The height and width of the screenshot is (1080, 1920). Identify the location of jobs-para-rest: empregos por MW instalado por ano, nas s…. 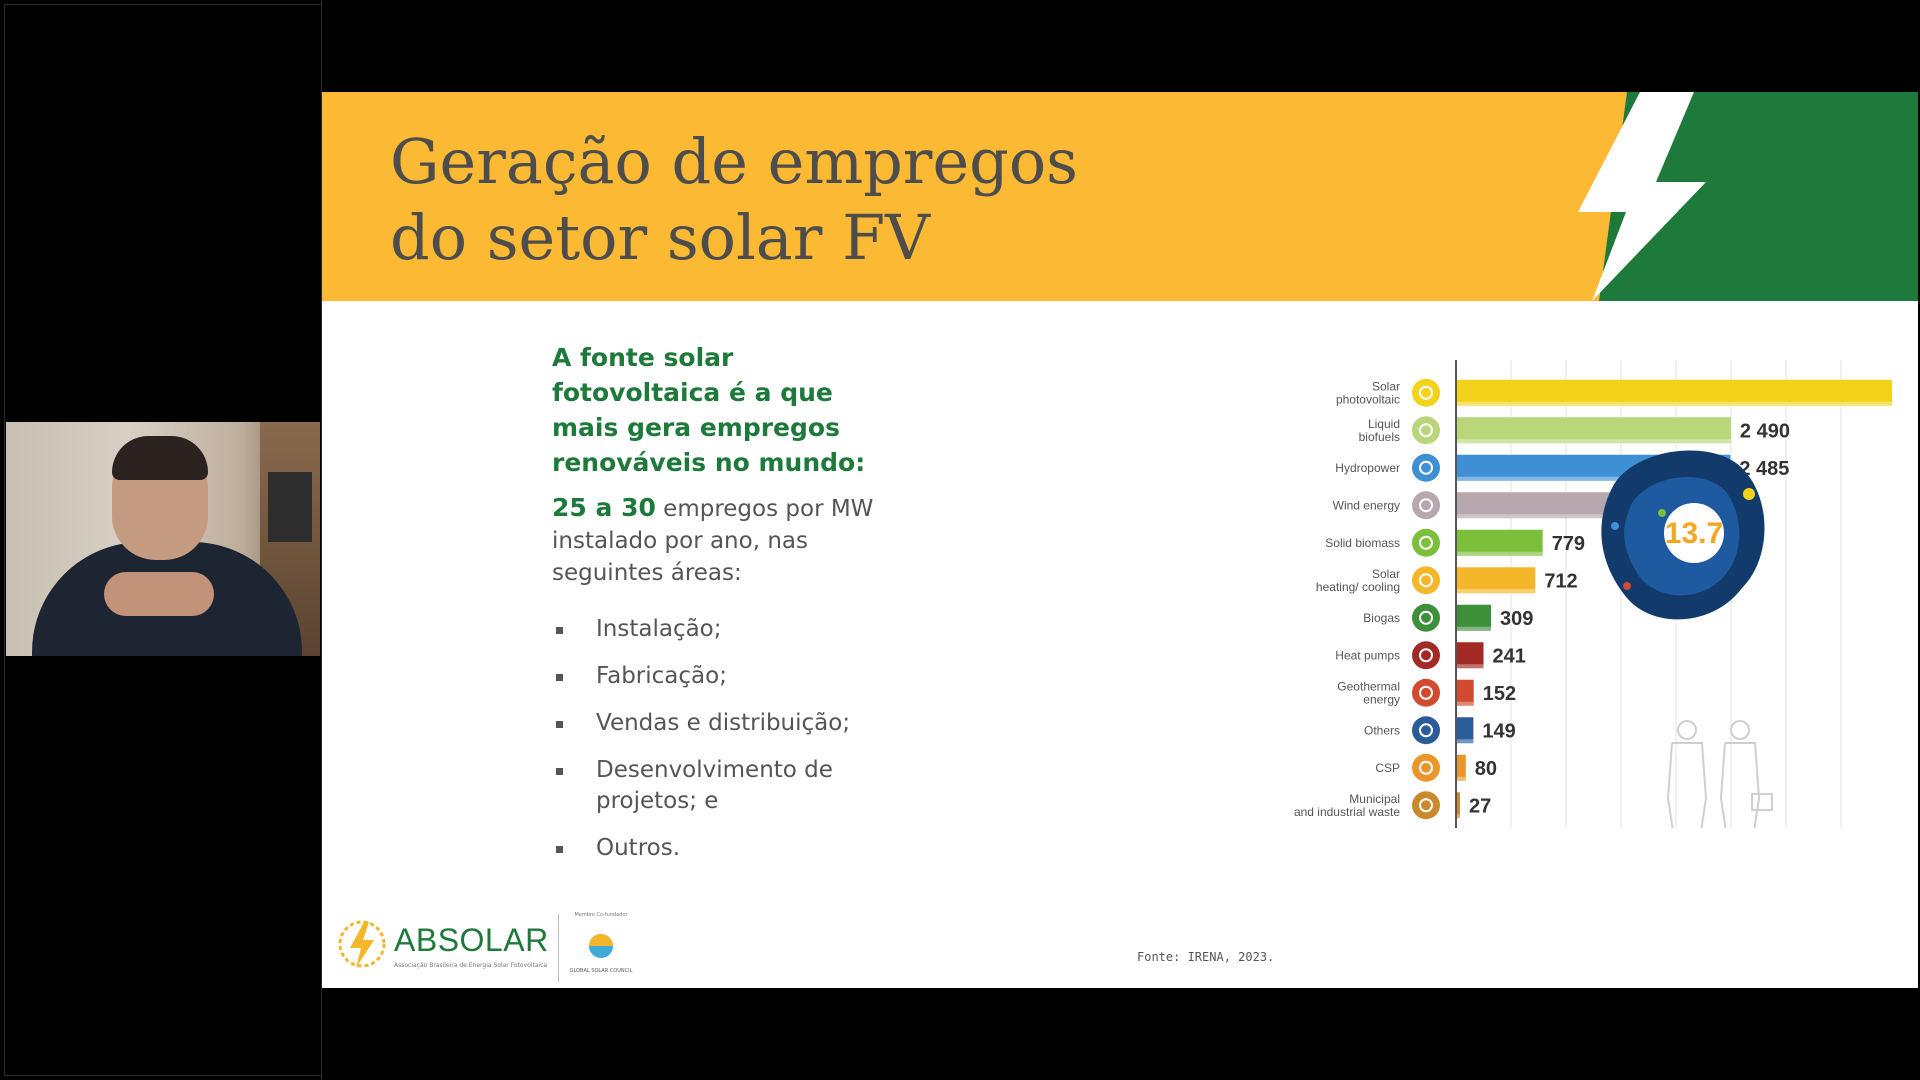
(713, 541).